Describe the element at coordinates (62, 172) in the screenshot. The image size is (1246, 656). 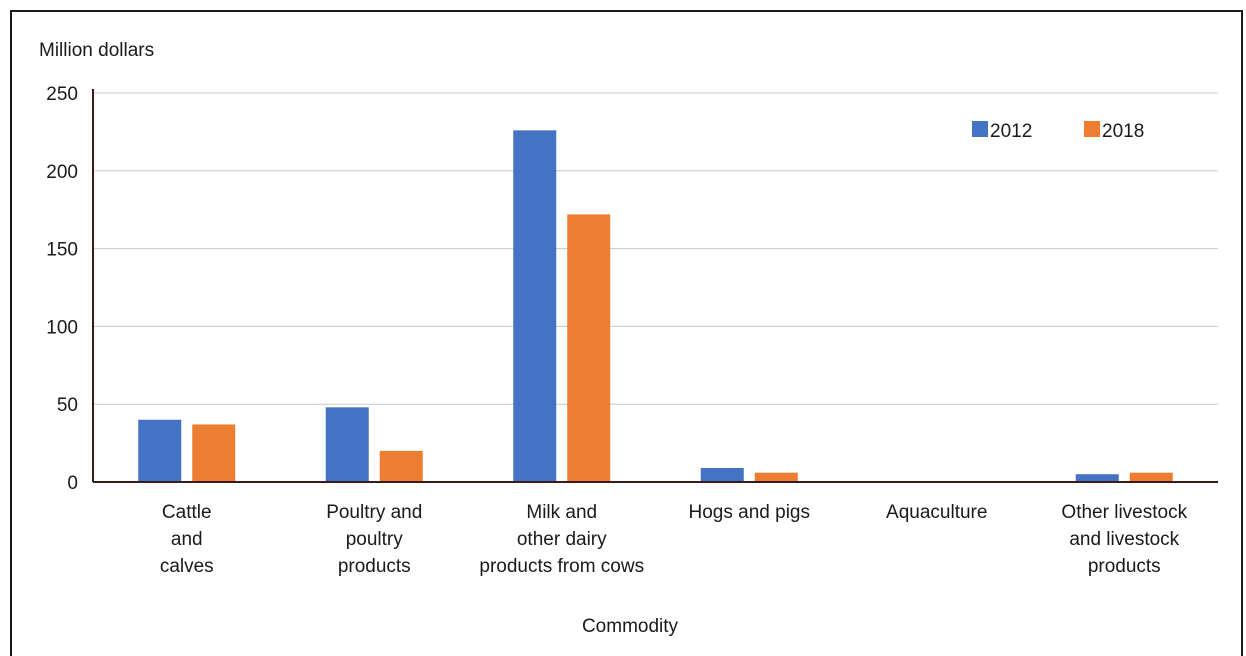
I see `y-tick-label: 200` at that location.